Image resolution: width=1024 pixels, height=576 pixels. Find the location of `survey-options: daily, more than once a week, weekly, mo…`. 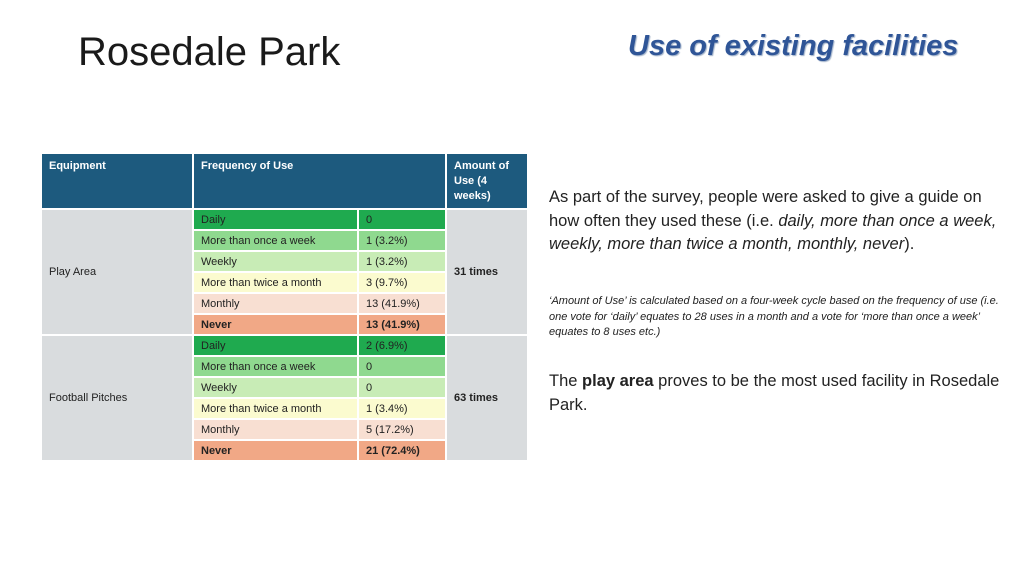

survey-options: daily, more than once a week, weekly, mo… is located at coordinates (773, 232).